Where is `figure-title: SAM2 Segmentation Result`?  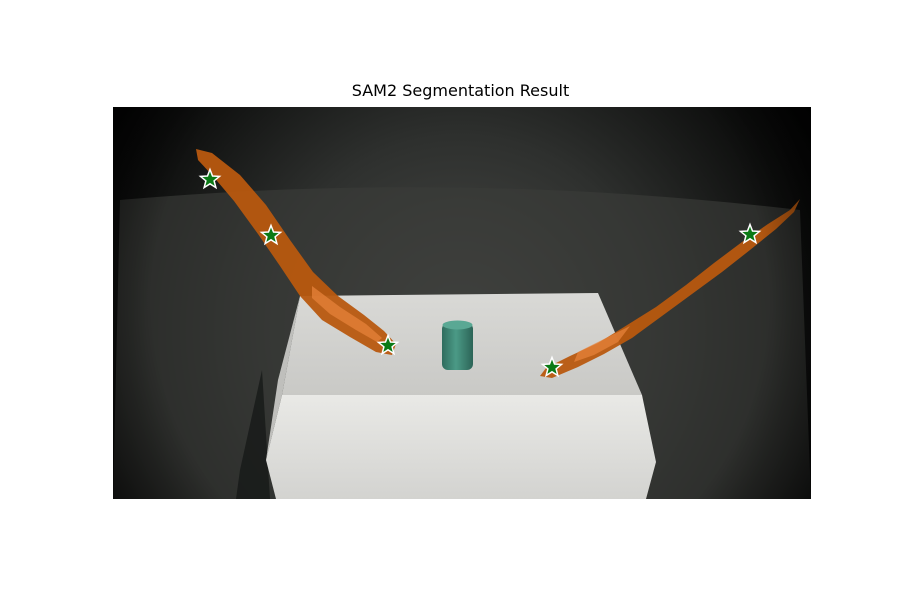 figure-title: SAM2 Segmentation Result is located at coordinates (460, 90).